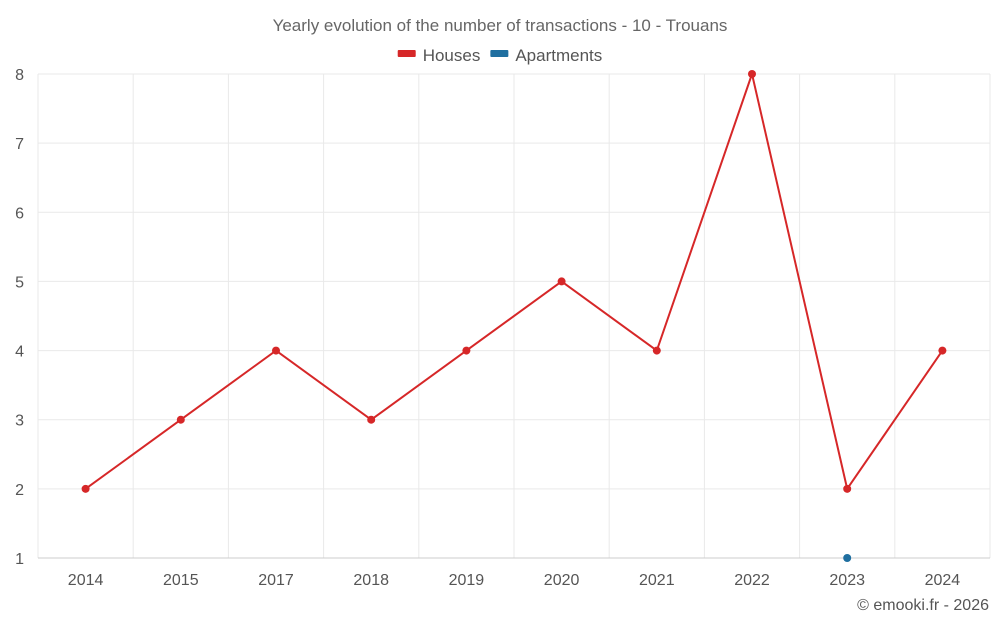 The image size is (1000, 625). What do you see at coordinates (657, 580) in the screenshot?
I see `x-tick-label: 2021` at bounding box center [657, 580].